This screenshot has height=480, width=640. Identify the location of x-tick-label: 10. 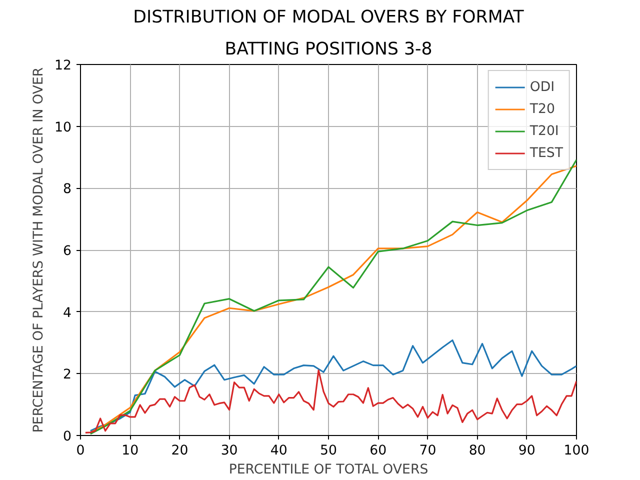
(130, 451).